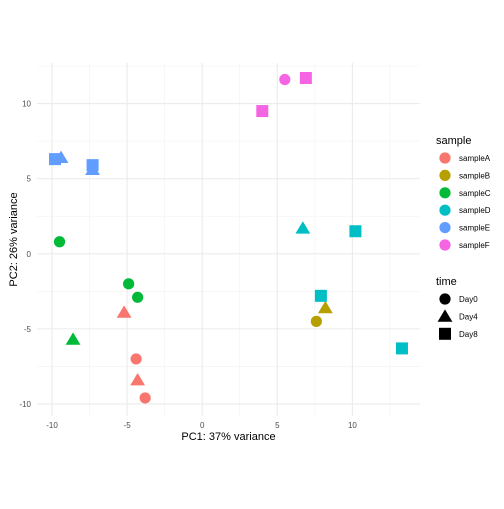 The height and width of the screenshot is (509, 504). I want to click on y-tick-label: 5, so click(29, 179).